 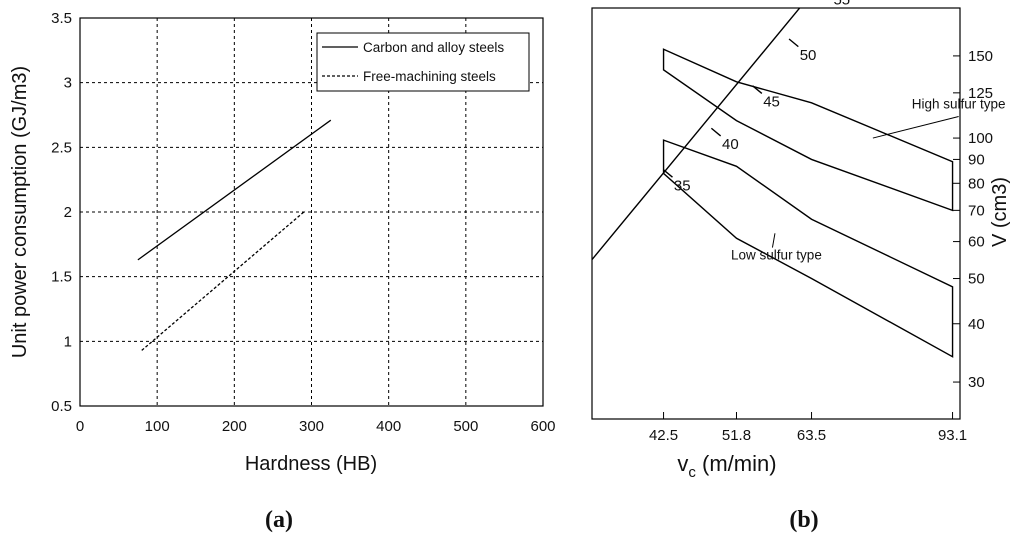 I want to click on chart-b-tool-life-marks: 35 40 45 50 55, so click(x=756, y=97).